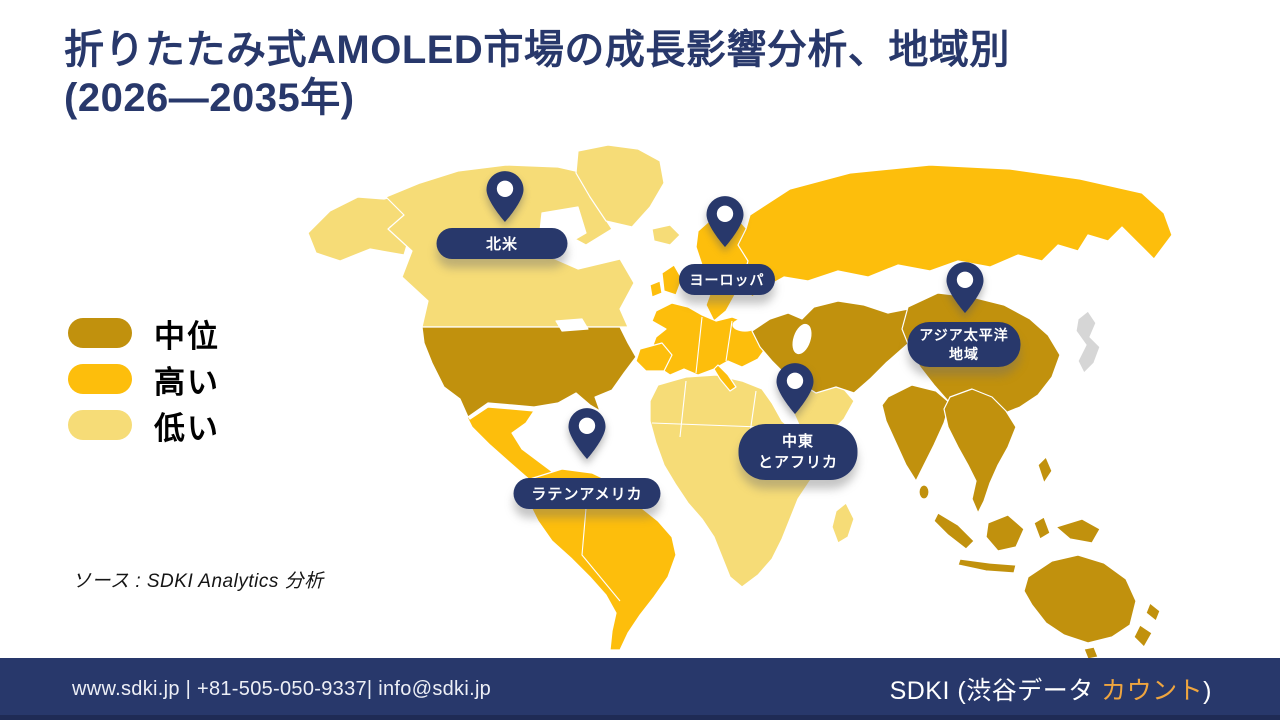 The width and height of the screenshot is (1280, 720). I want to click on legend-label-high: 高い, so click(187, 382).